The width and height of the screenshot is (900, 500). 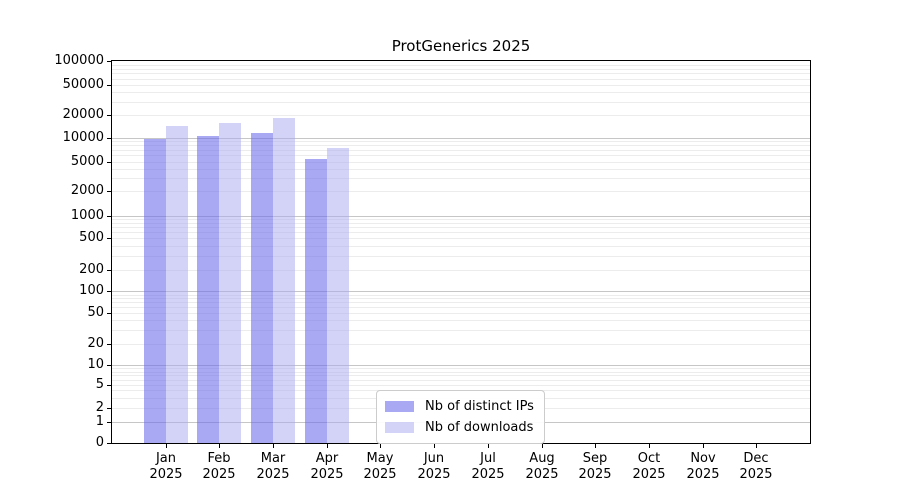 I want to click on y-tick-label-2: 2, so click(x=99, y=407).